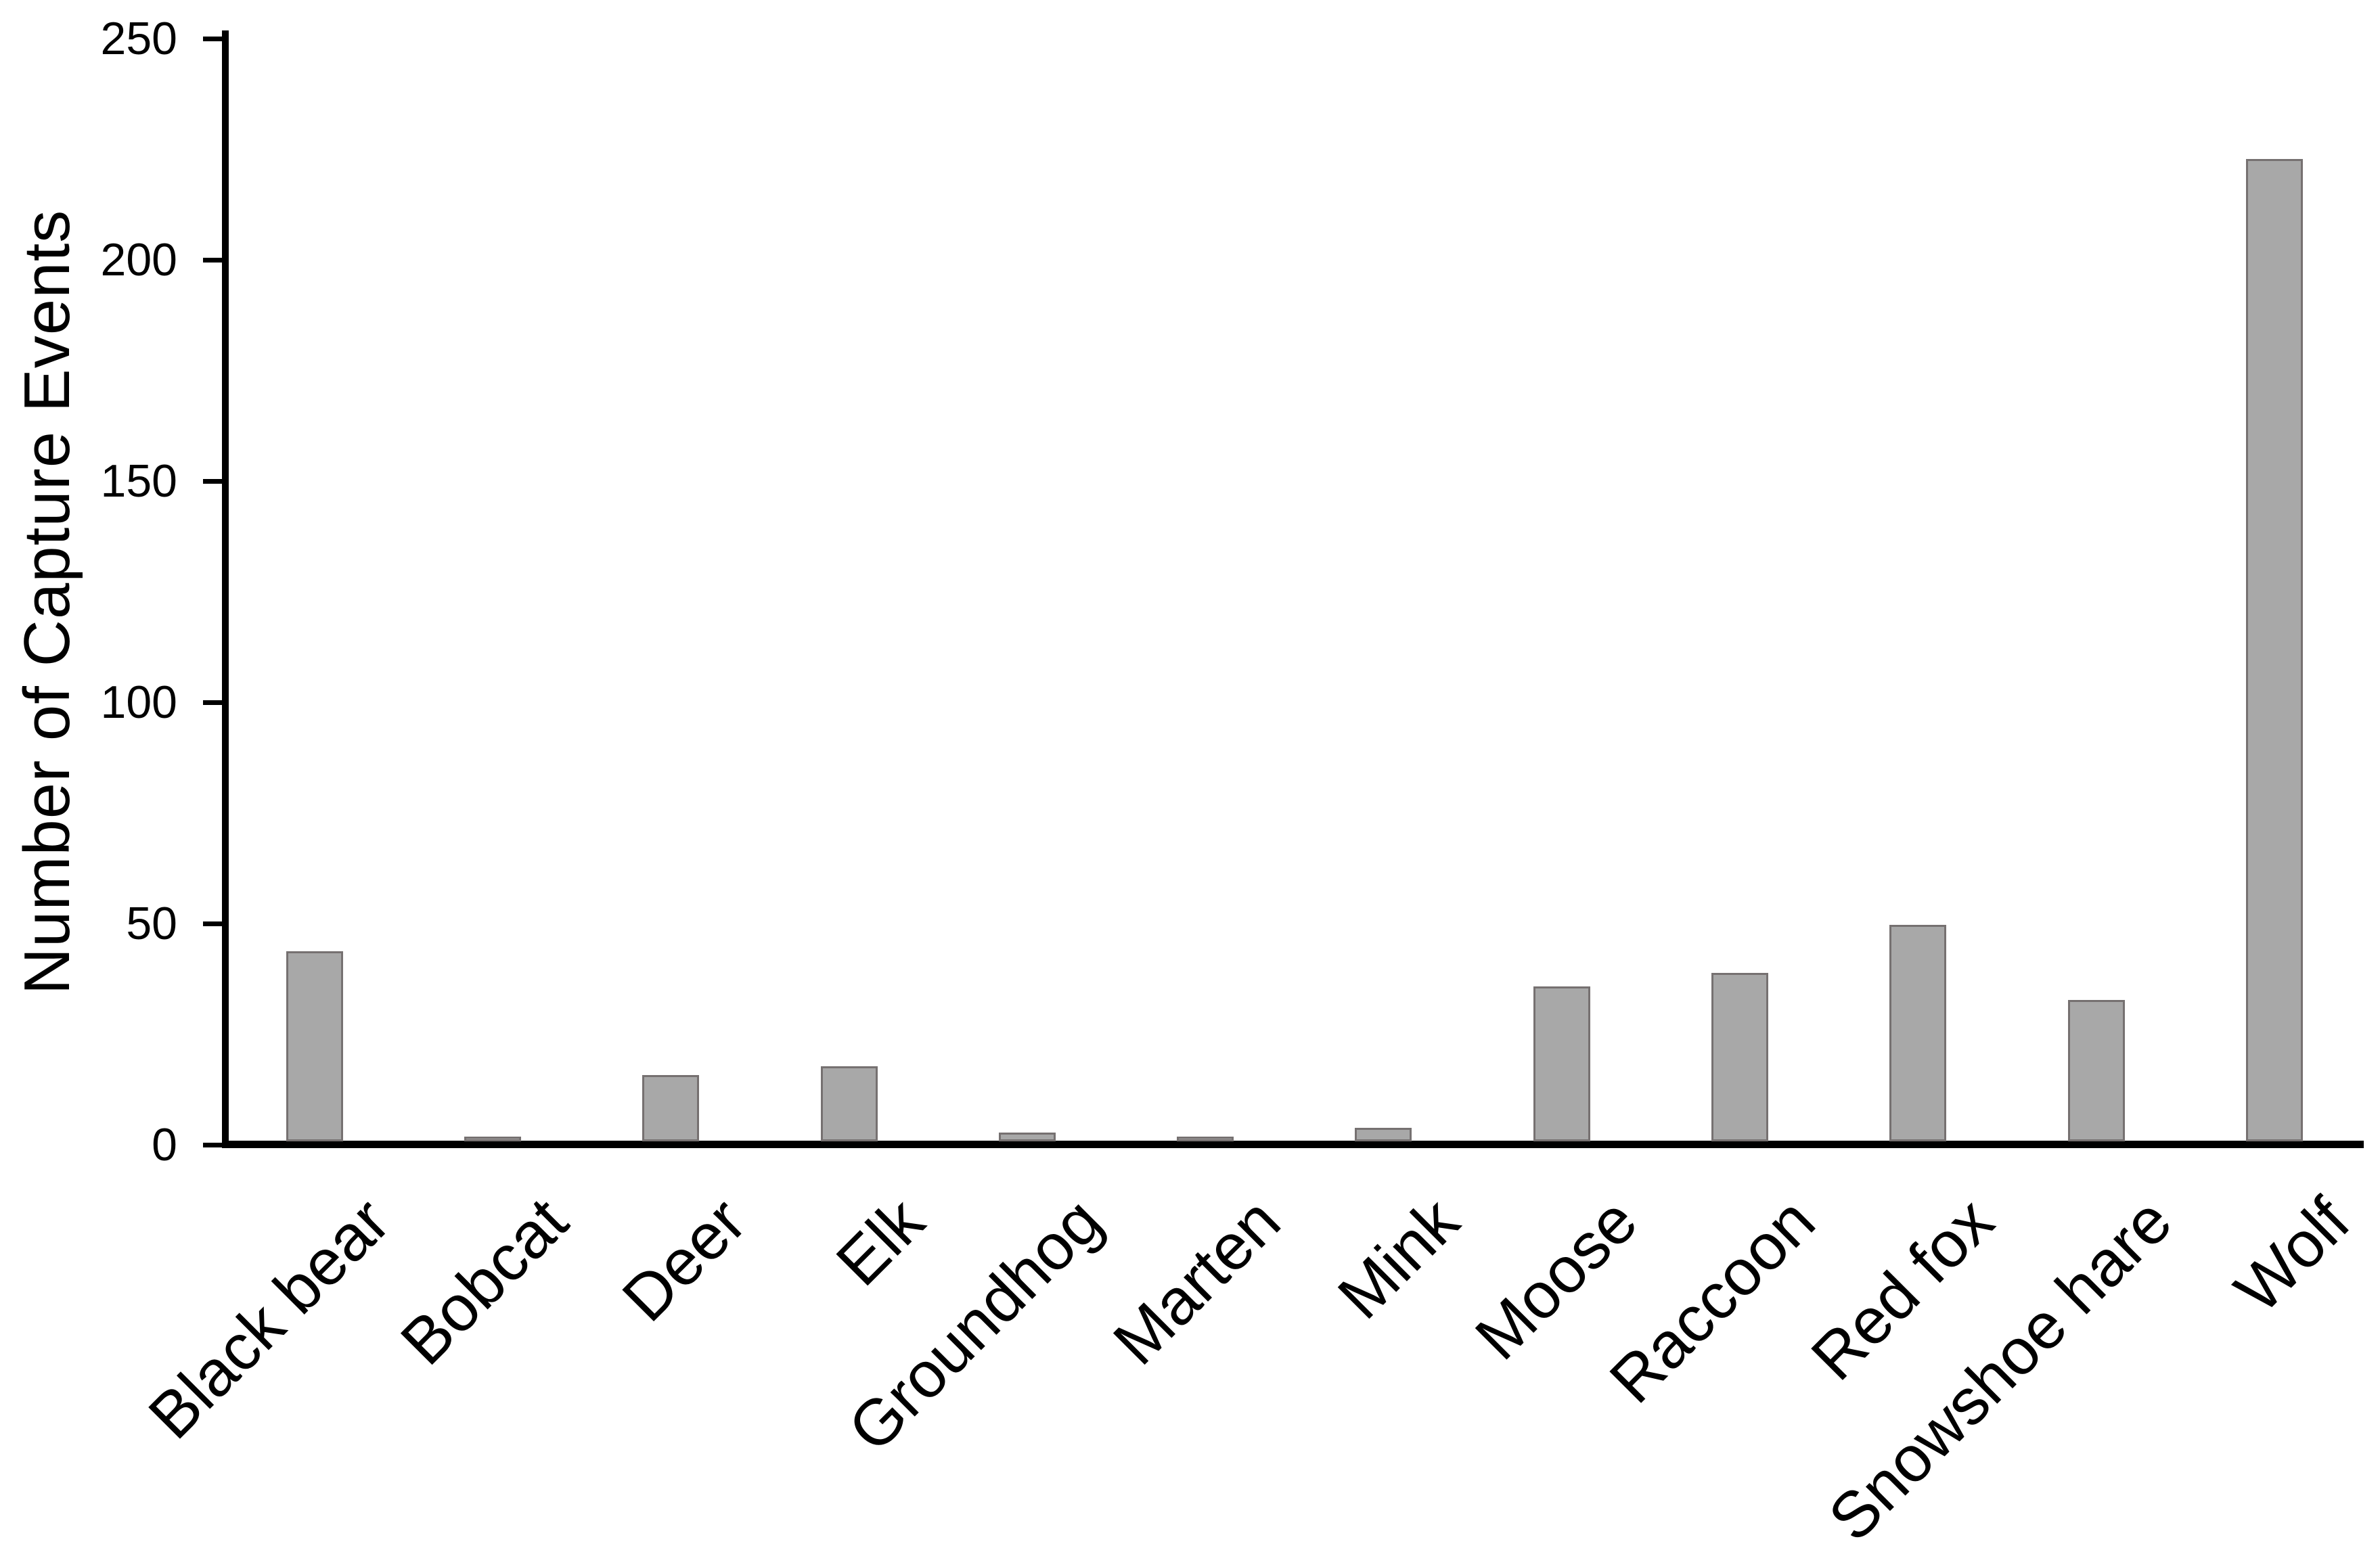 The image size is (2380, 1550). What do you see at coordinates (880, 1242) in the screenshot?
I see `x-label-elk: Elk` at bounding box center [880, 1242].